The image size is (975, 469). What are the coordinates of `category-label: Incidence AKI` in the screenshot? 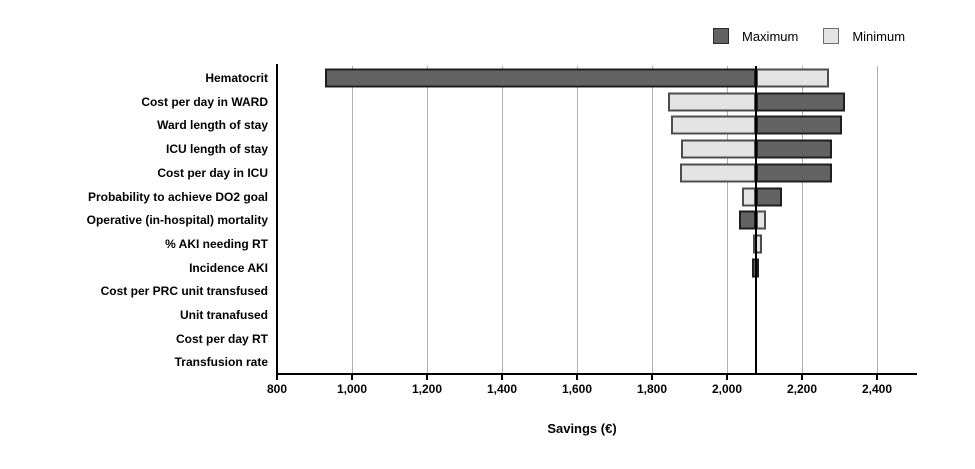 It's located at (228, 267).